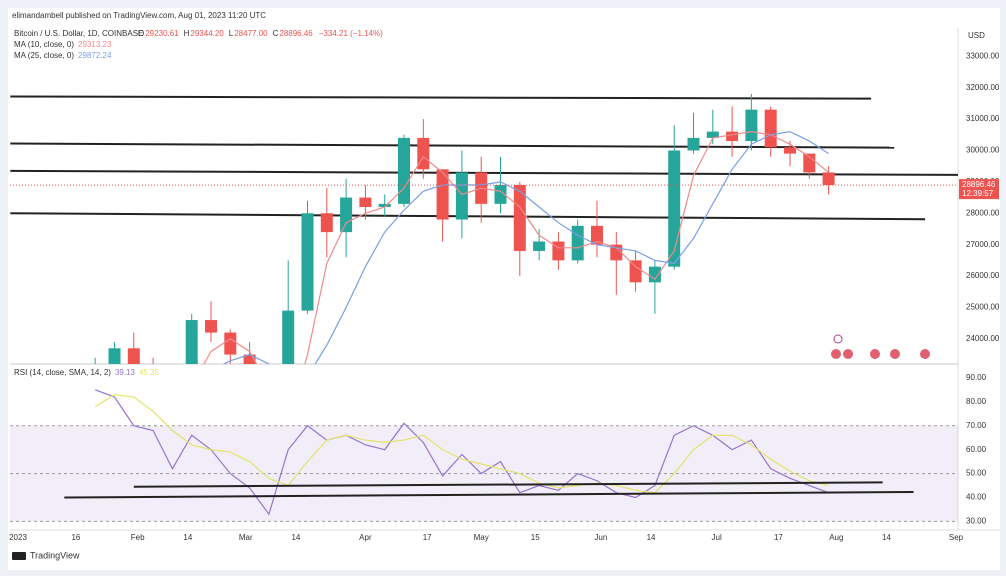 This screenshot has height=576, width=1006. What do you see at coordinates (983, 150) in the screenshot?
I see `y-tick-label: 30000.00` at bounding box center [983, 150].